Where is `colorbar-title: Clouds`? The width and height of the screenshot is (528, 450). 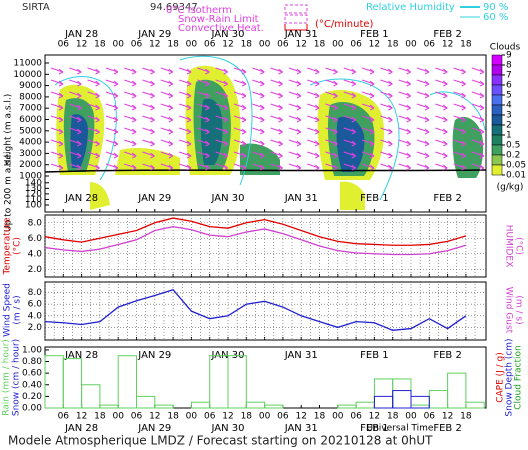 colorbar-title: Clouds is located at coordinates (505, 48).